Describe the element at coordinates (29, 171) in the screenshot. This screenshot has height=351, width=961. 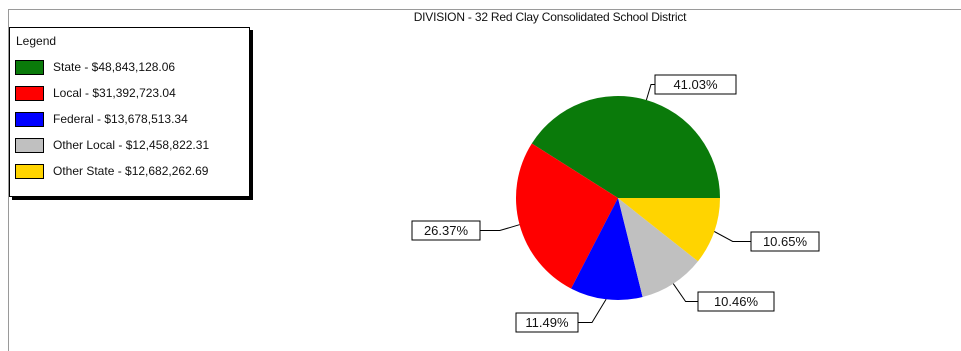
I see `legend-swatch-other-state` at that location.